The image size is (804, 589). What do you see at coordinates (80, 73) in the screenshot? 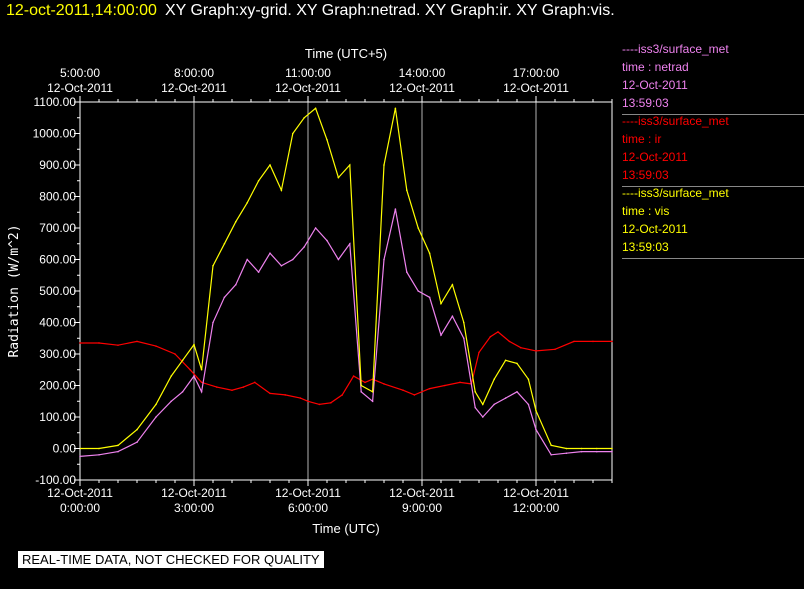
I see `top-tick-time-label: 5:00:00` at bounding box center [80, 73].